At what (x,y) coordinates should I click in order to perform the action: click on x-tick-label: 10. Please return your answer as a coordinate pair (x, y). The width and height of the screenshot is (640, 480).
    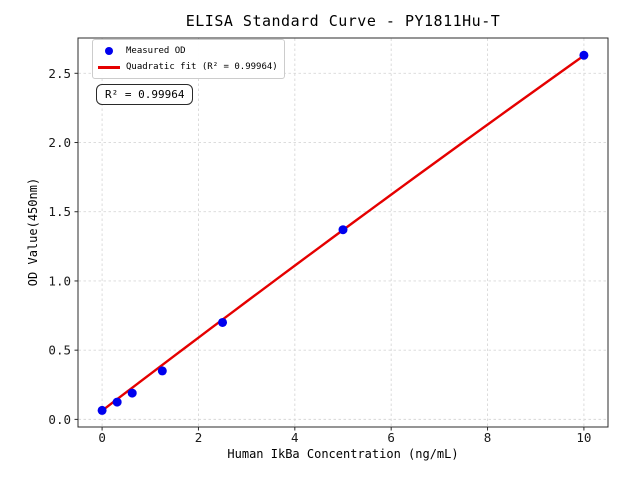
    Looking at the image, I should click on (583, 437).